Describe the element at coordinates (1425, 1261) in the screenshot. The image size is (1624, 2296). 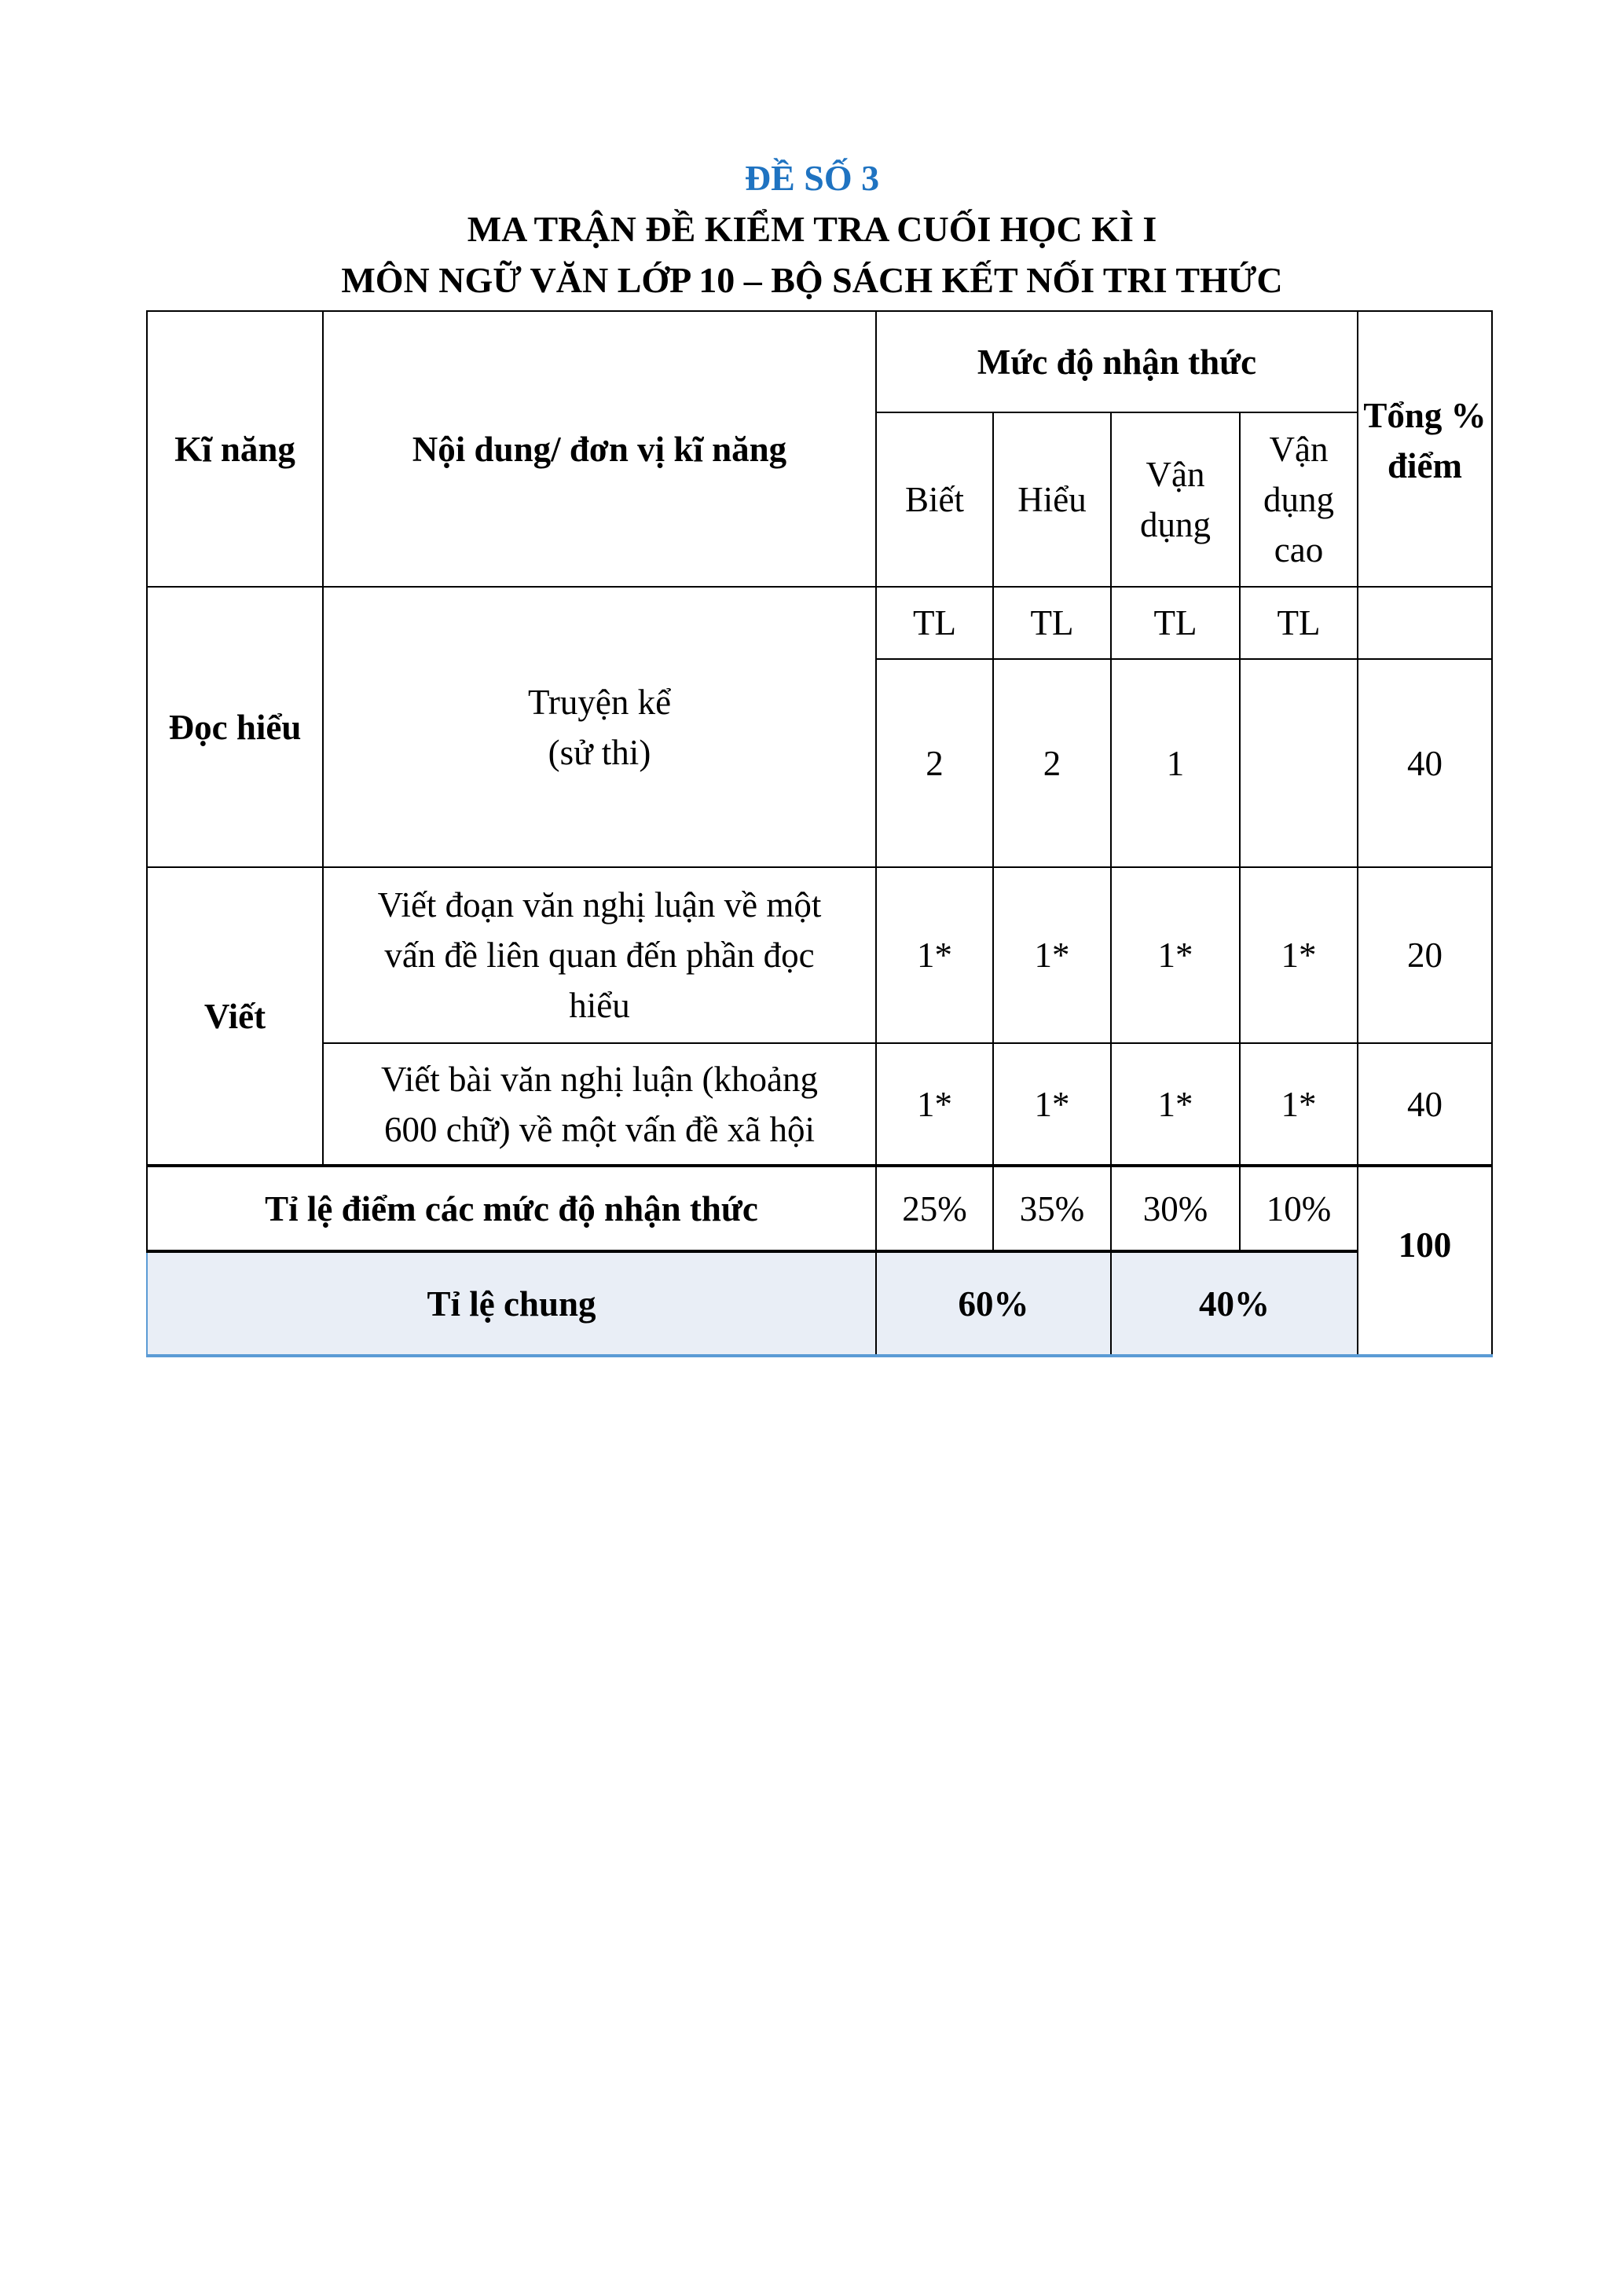
I see `grand-total: 100` at that location.